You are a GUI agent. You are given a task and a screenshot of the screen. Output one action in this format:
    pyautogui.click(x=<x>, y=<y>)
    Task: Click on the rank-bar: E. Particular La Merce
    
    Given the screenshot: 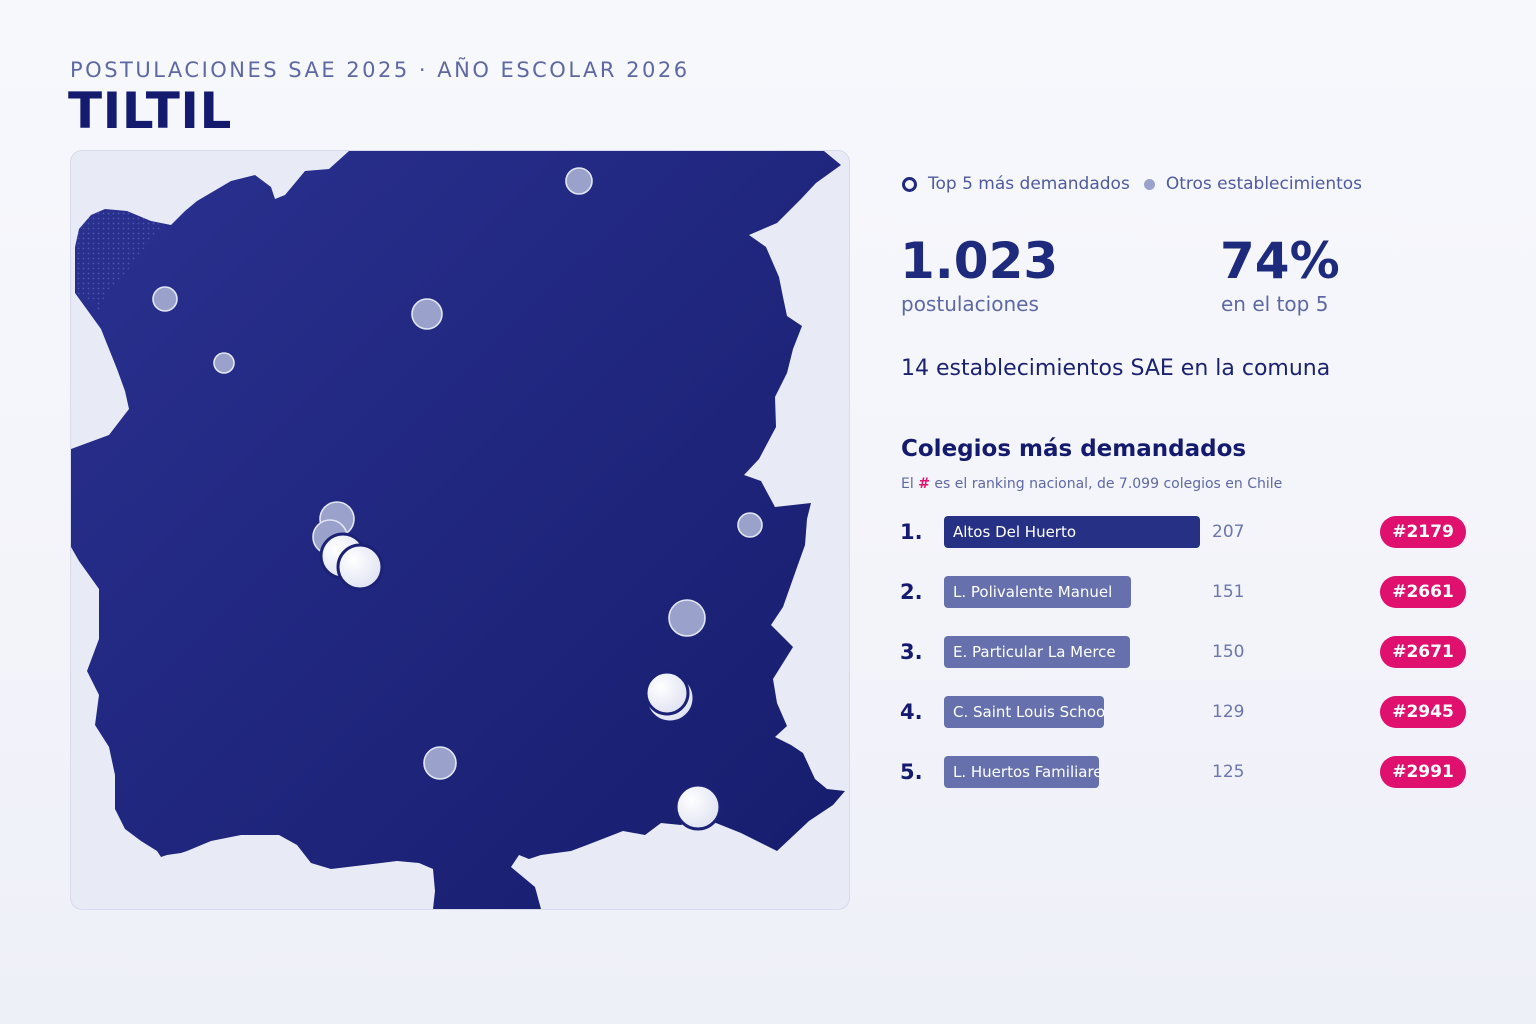 What is the action you would take?
    pyautogui.click(x=1037, y=652)
    